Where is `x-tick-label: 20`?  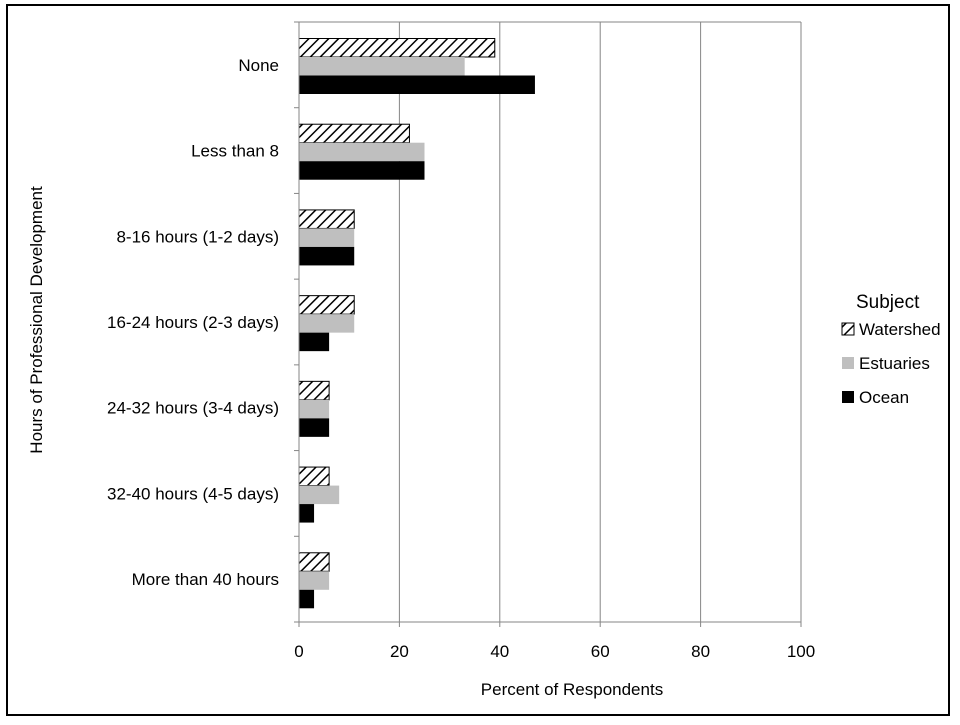
x-tick-label: 20 is located at coordinates (399, 651).